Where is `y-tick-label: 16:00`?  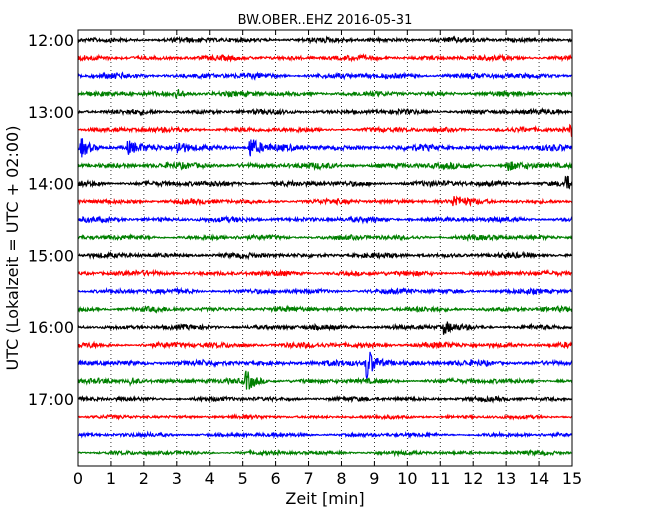
y-tick-label: 16:00 is located at coordinates (51, 327).